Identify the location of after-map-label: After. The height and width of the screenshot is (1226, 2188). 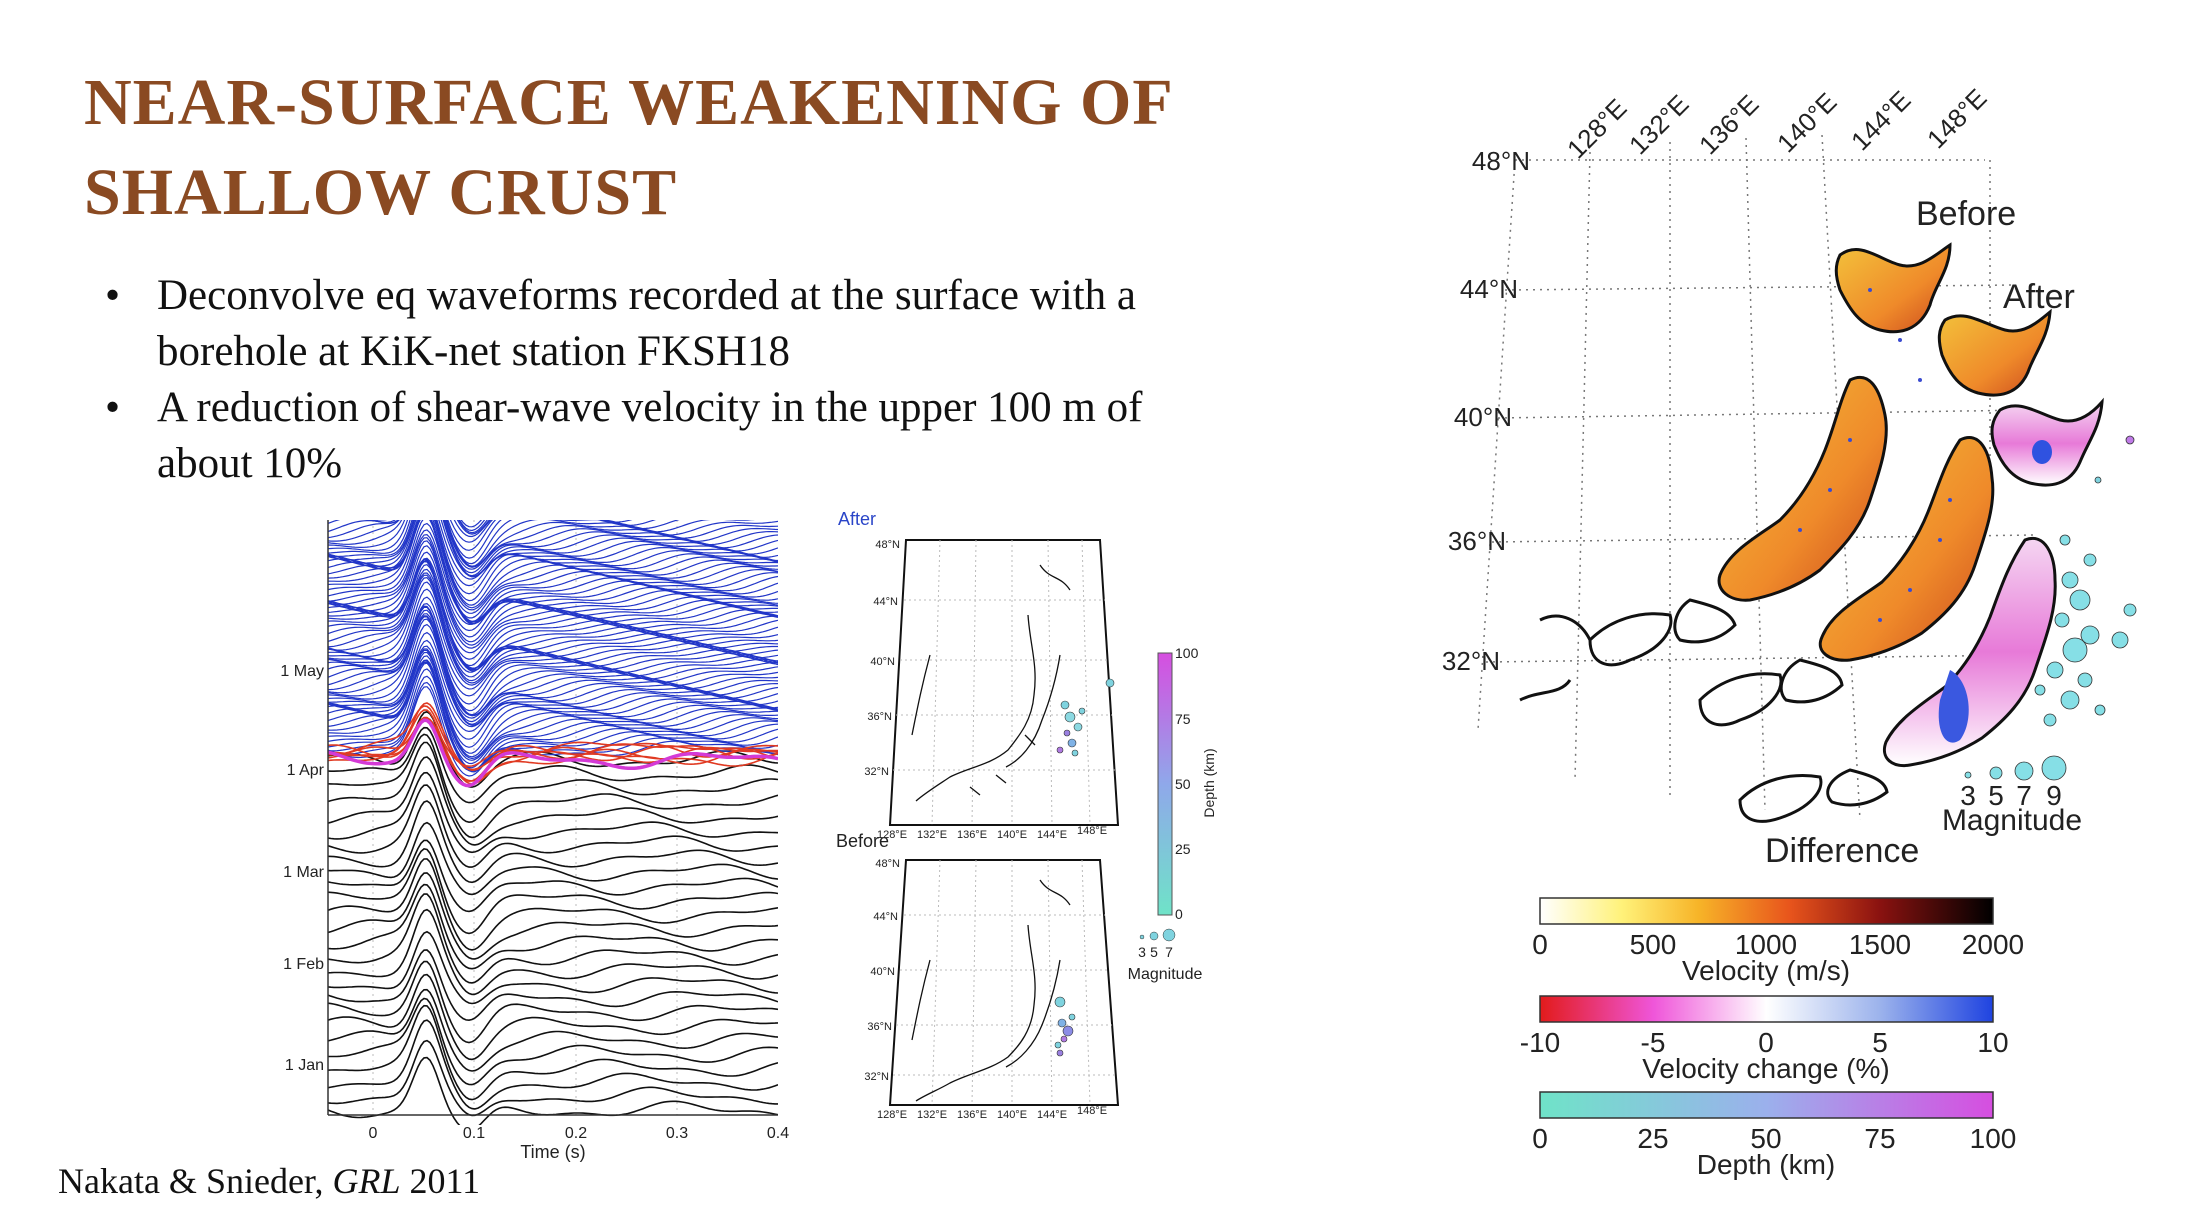
(857, 519).